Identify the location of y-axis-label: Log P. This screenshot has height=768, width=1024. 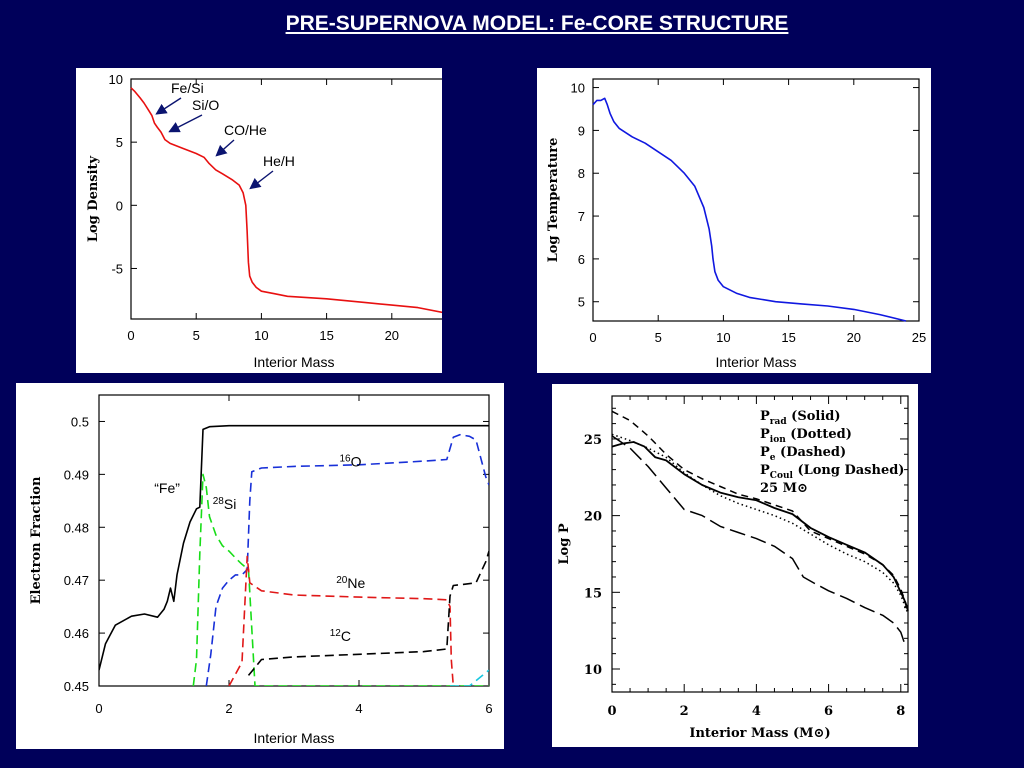
(564, 543).